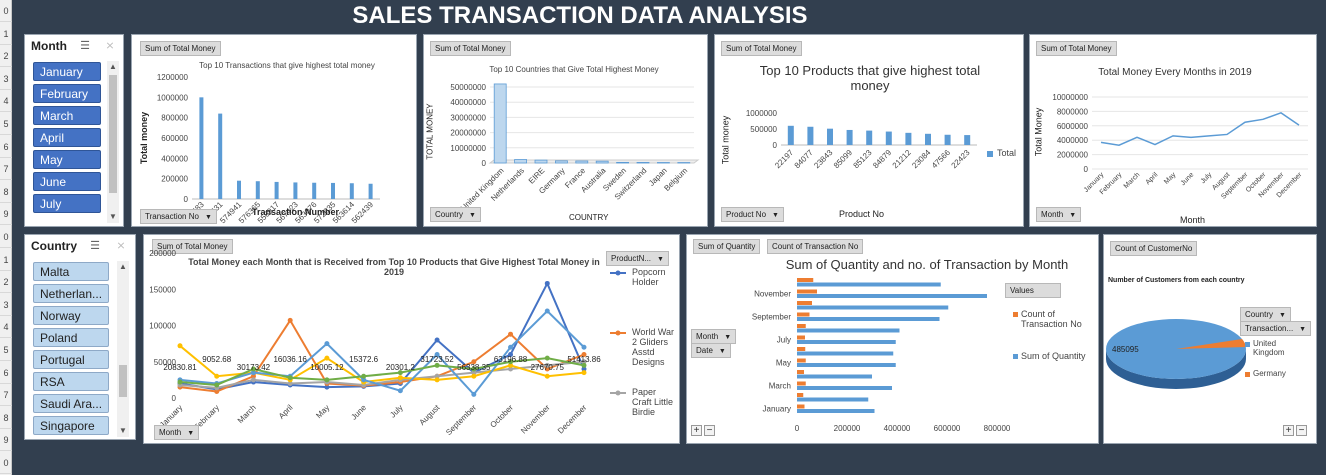 The image size is (1326, 475). I want to click on axis-button-date: Date ▼, so click(711, 350).